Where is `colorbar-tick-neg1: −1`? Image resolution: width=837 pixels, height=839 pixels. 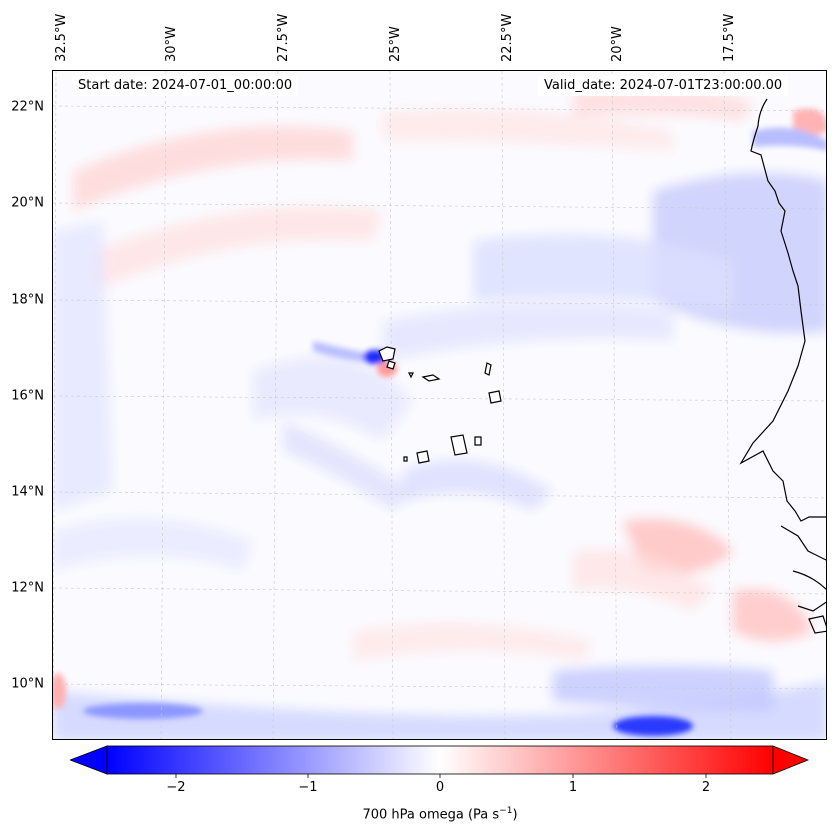 colorbar-tick-neg1: −1 is located at coordinates (308, 787).